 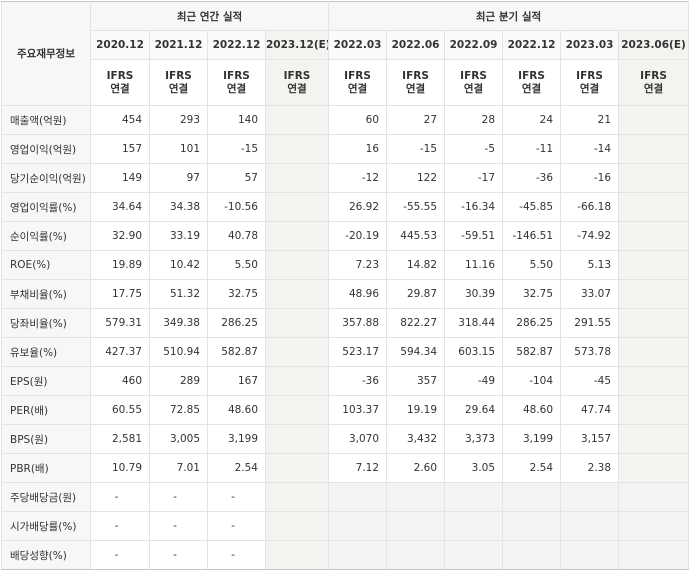 I want to click on table-row: PBR(배) 10.79 7.01 2.54 7.12 2.60 3.05 2.54 2.38, so click(x=345, y=468).